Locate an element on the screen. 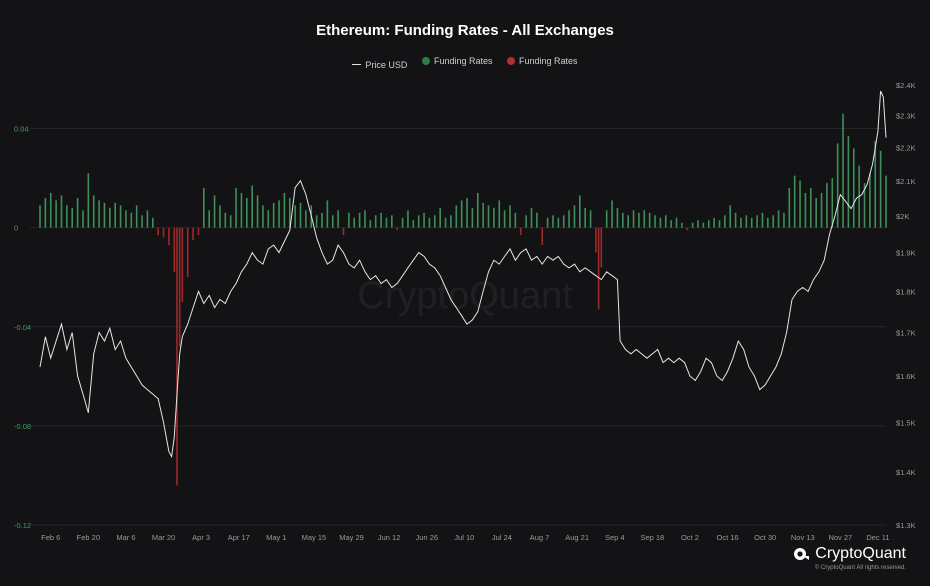  right-tick-label: $1.9K is located at coordinates (906, 253).